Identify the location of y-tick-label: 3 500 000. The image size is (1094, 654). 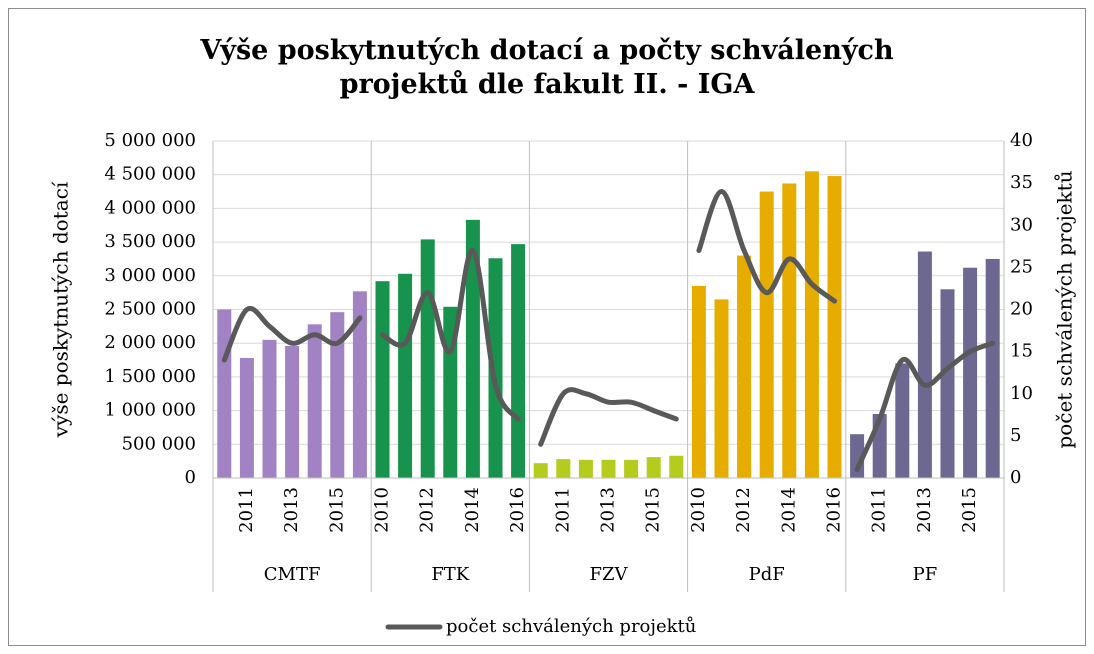
(150, 241).